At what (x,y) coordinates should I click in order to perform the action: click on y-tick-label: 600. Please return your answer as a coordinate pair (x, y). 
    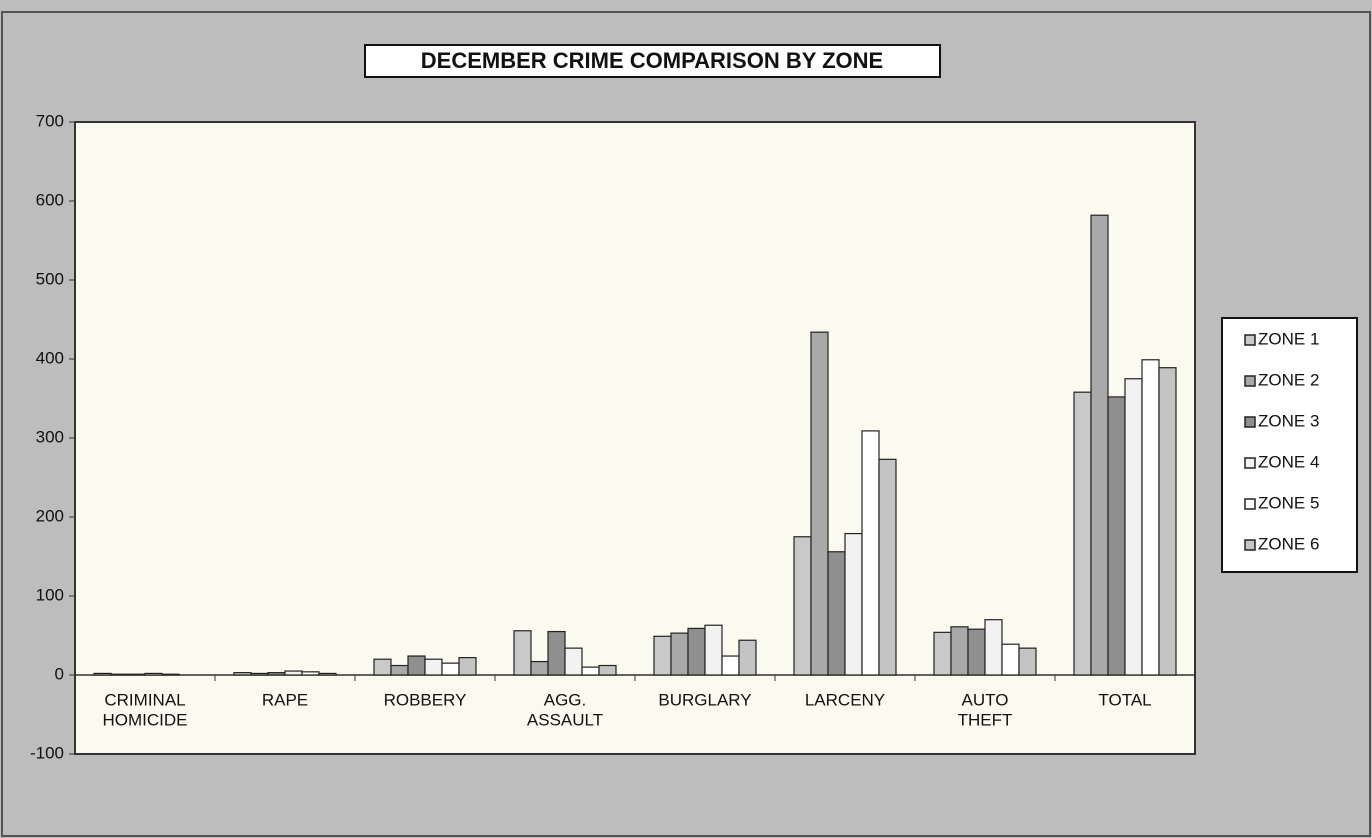
    Looking at the image, I should click on (50, 199).